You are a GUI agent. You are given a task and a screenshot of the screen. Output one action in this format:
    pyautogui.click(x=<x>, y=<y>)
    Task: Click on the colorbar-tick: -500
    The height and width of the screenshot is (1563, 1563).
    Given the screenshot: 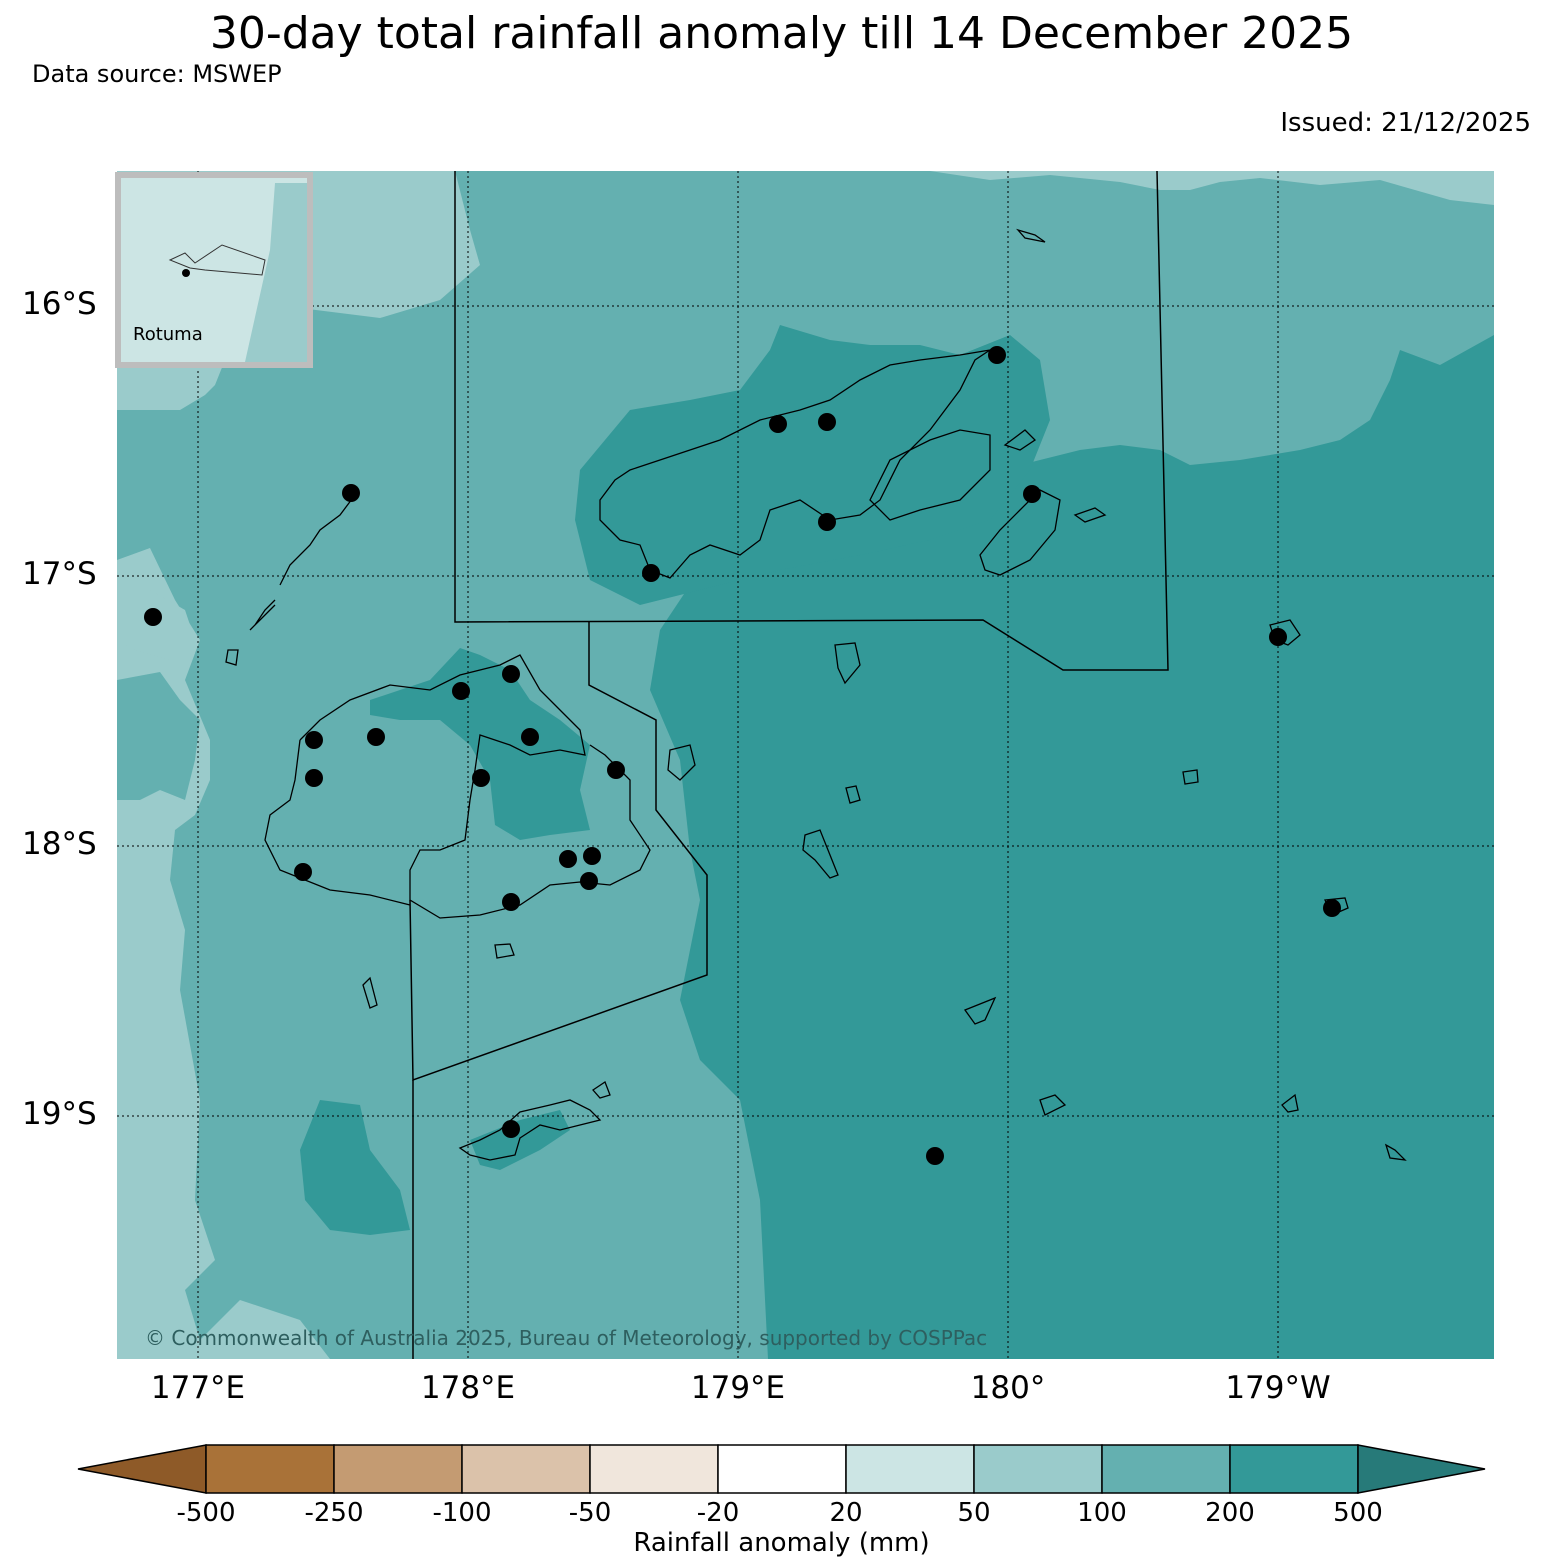 What is the action you would take?
    pyautogui.click(x=206, y=1513)
    